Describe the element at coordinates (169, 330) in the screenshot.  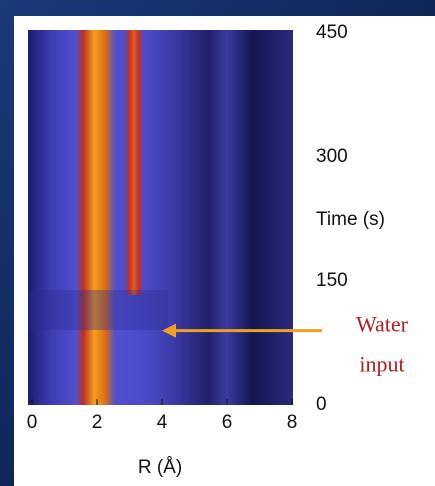
I see `annotation-arrowhead` at that location.